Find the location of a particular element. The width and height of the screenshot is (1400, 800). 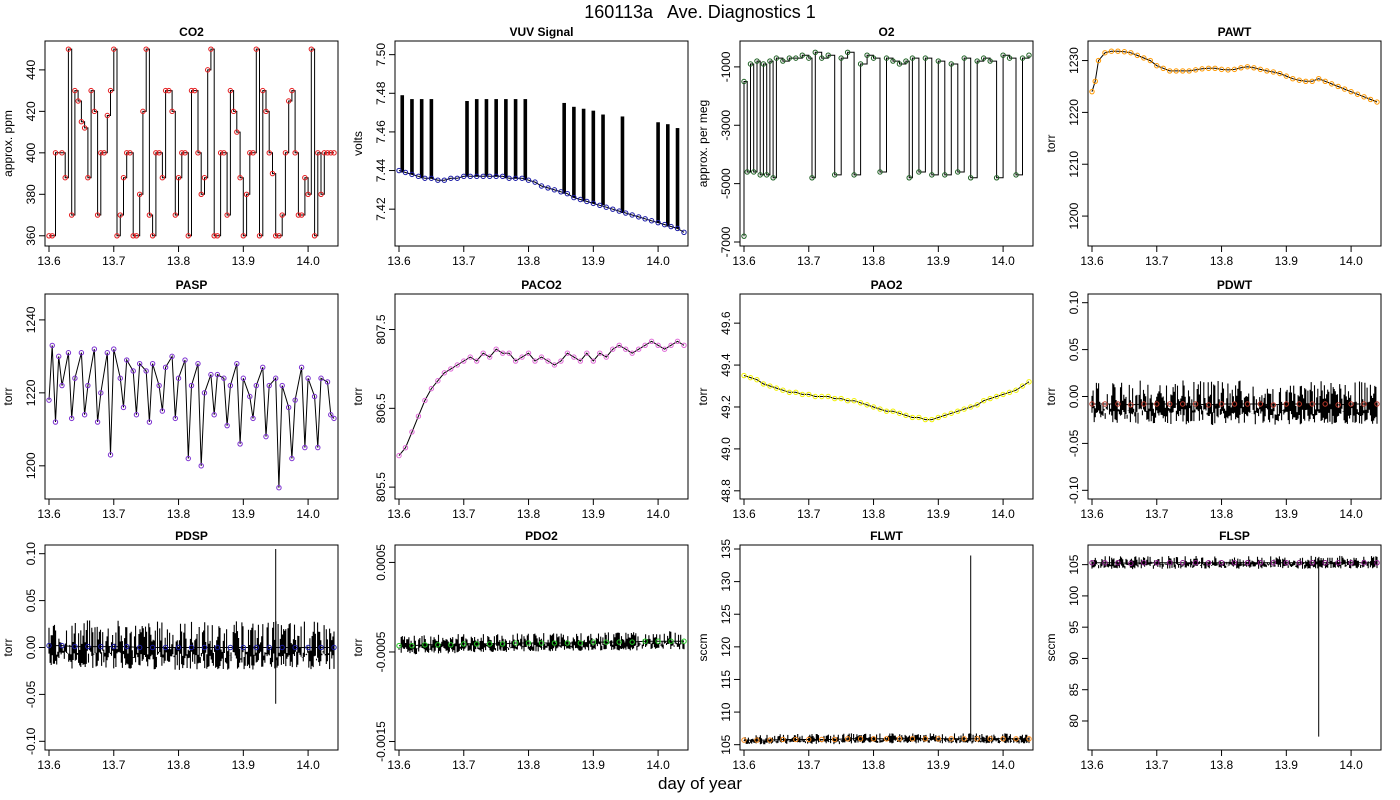

x-tick-label: 13.7 is located at coordinates (464, 261).